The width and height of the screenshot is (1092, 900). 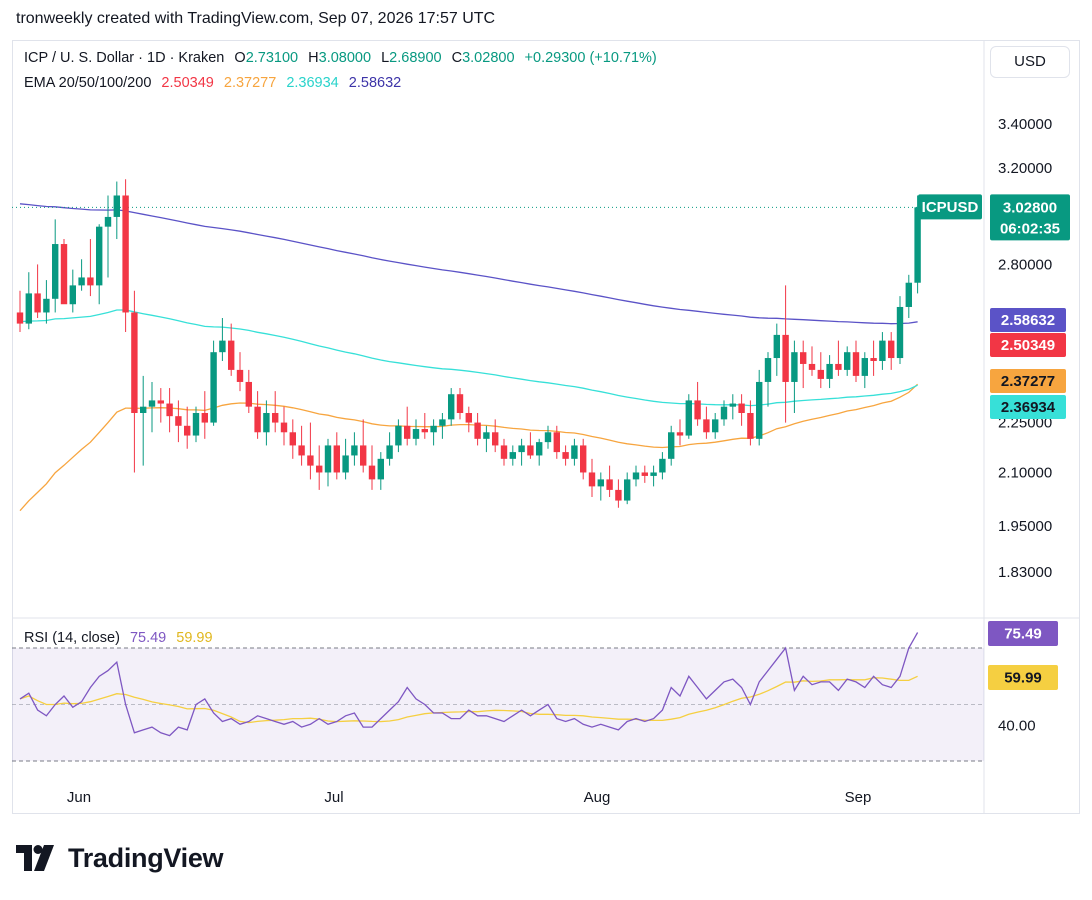 What do you see at coordinates (858, 797) in the screenshot?
I see `time-tick-label: Sep` at bounding box center [858, 797].